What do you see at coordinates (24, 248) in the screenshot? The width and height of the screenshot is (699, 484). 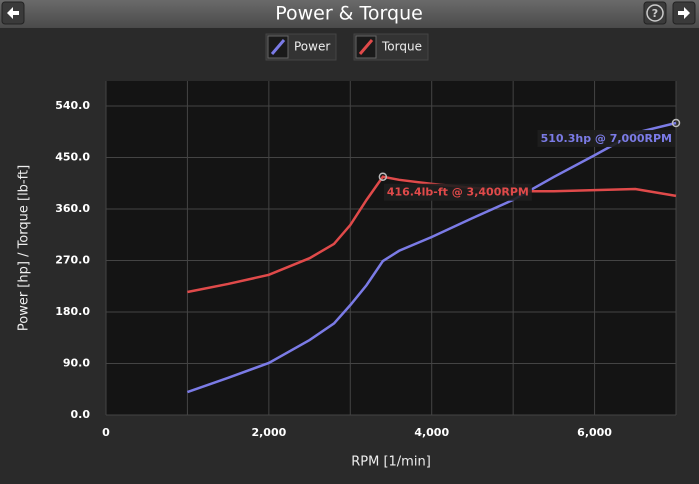 I see `y-axis-label: Power [hp] / Torque [lb-ft]` at bounding box center [24, 248].